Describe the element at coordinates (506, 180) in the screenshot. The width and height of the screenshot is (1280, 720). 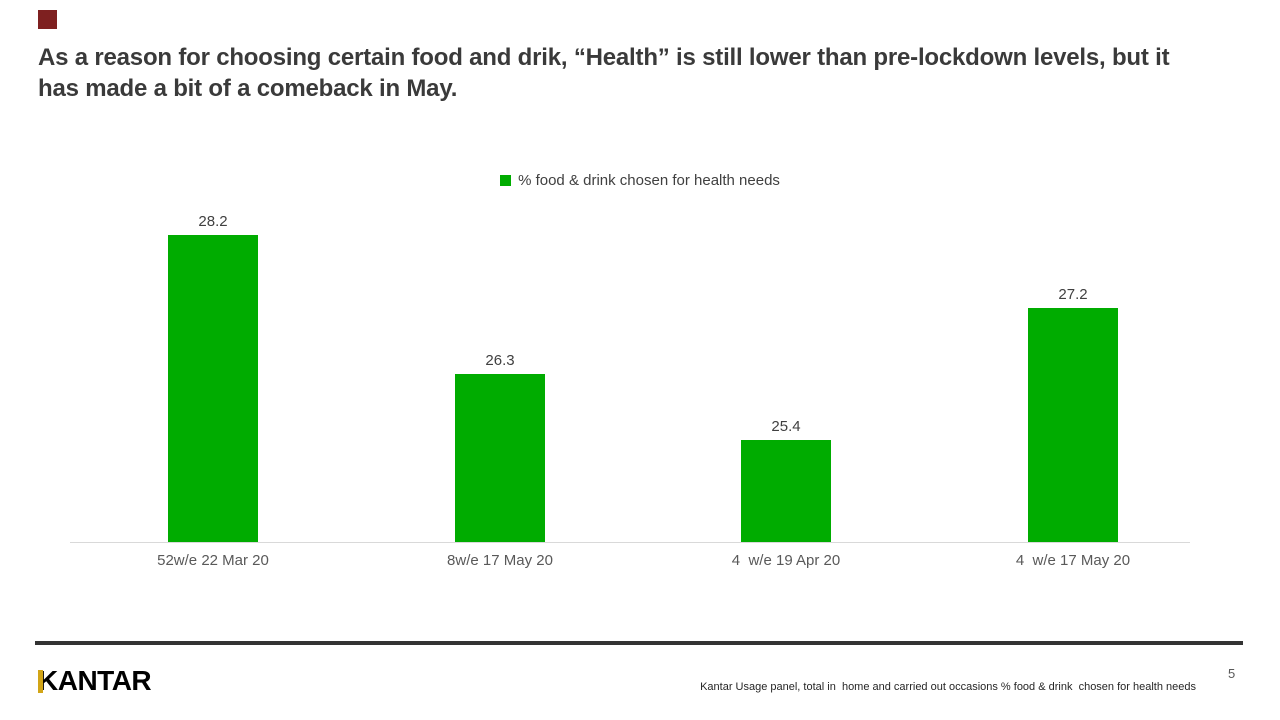
I see `legend-swatch-icon` at that location.